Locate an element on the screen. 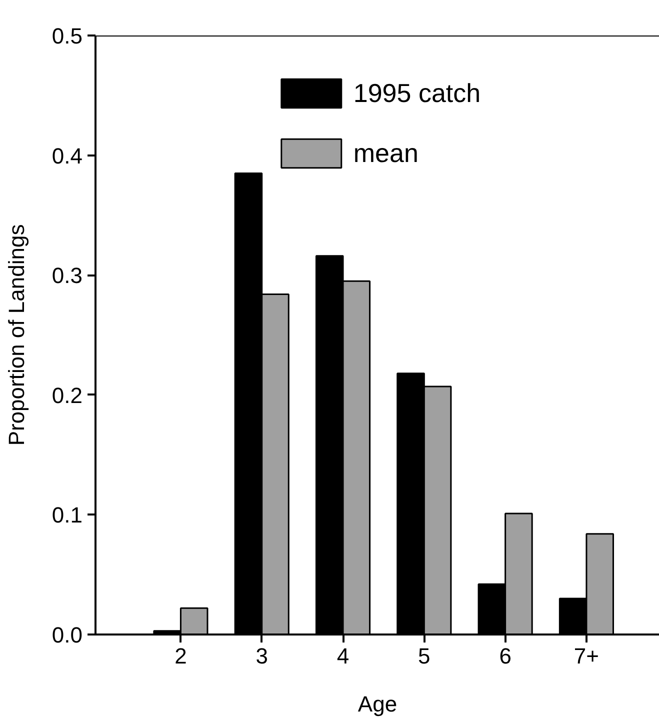 Image resolution: width=659 pixels, height=719 pixels. y-axis-title: Proportion of Landings is located at coordinates (16, 335).